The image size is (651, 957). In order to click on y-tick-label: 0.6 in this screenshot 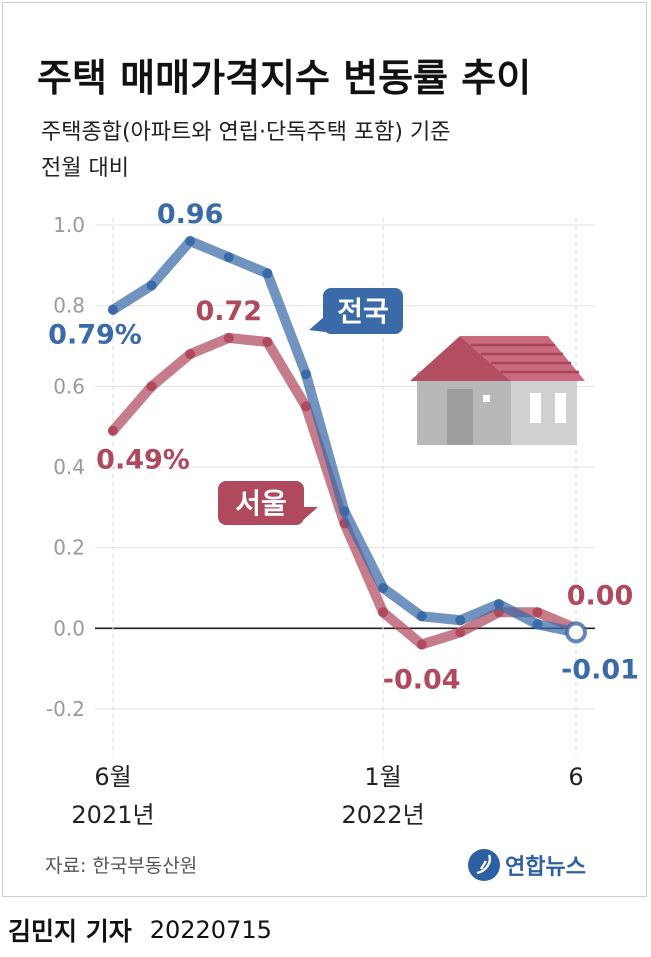, I will do `click(69, 386)`.